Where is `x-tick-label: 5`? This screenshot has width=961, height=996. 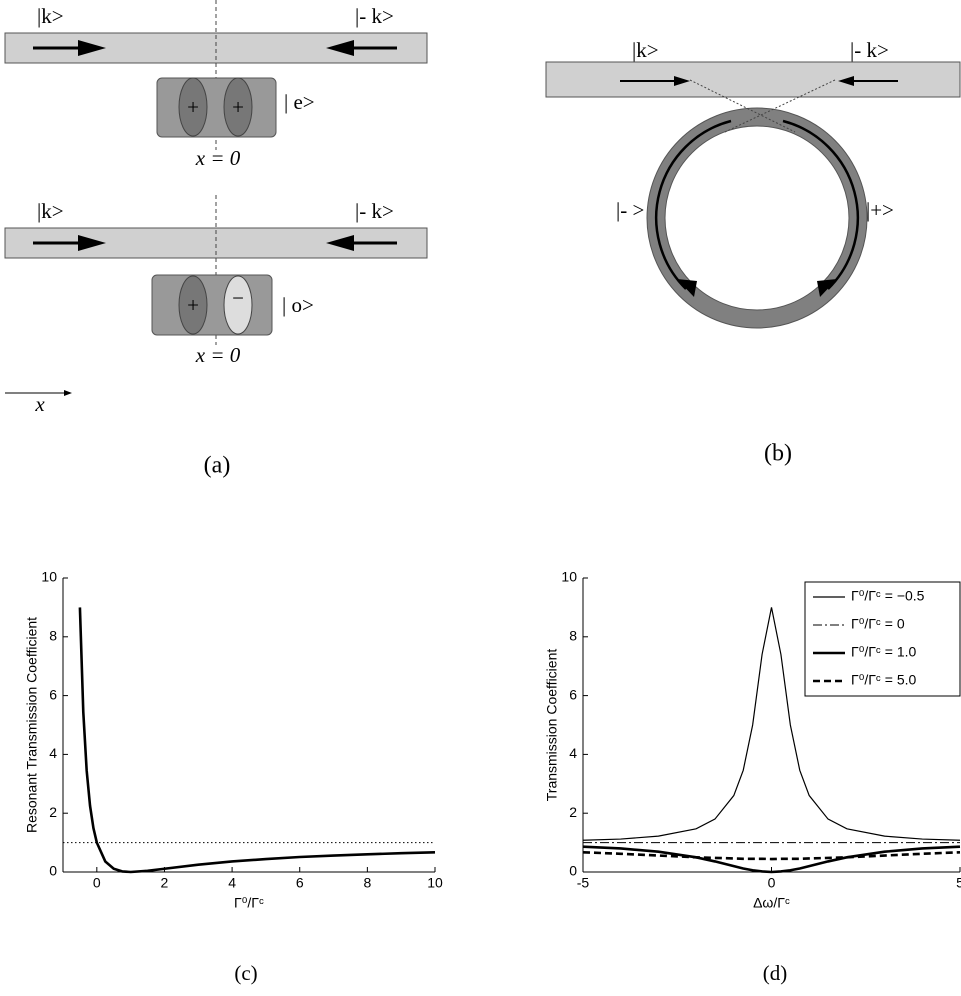
x-tick-label: 5 is located at coordinates (958, 883).